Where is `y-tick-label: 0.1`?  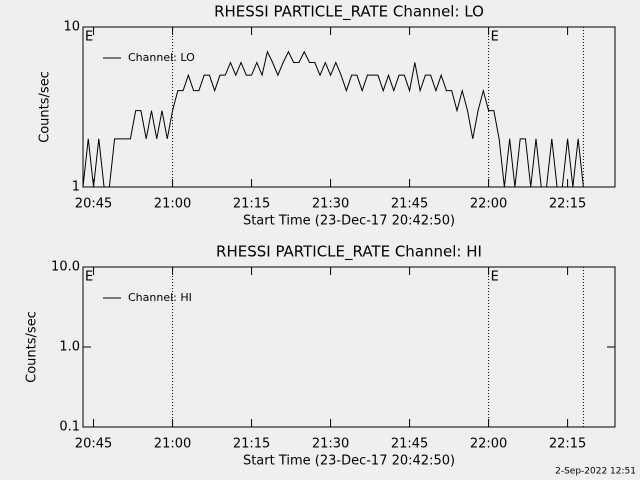
y-tick-label: 0.1 is located at coordinates (69, 427).